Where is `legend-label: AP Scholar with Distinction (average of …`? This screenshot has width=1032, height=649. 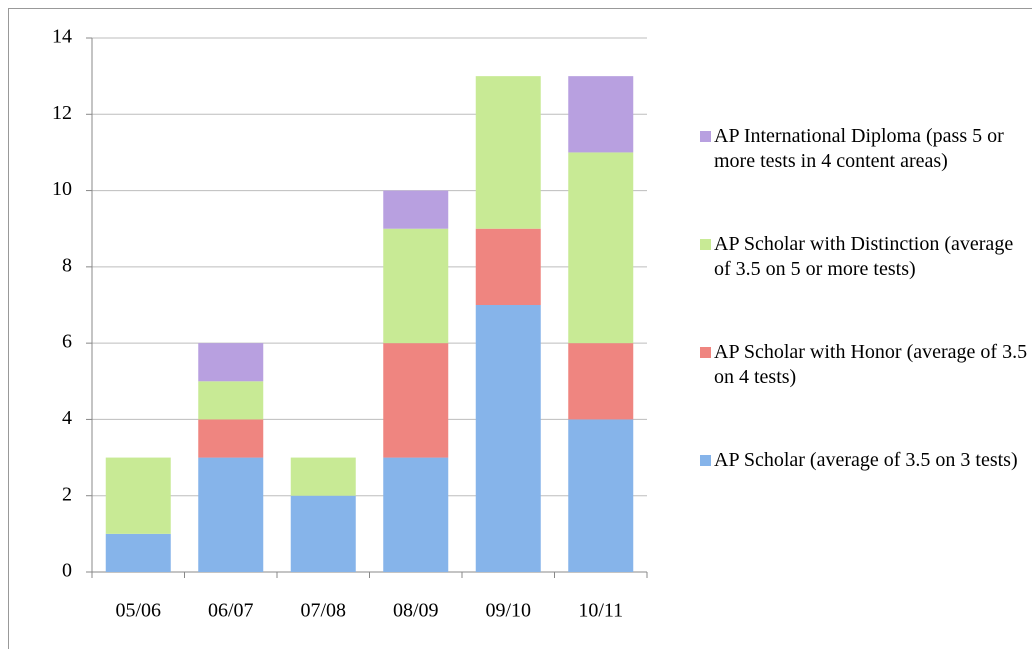 legend-label: AP Scholar with Distinction (average of … is located at coordinates (864, 256).